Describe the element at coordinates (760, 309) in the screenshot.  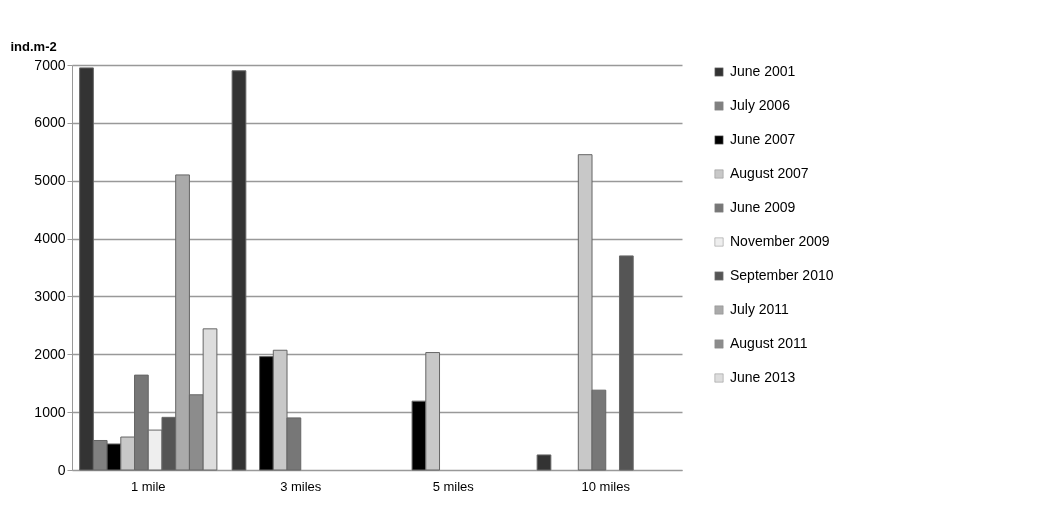
I see `legend-label: July 2011` at that location.